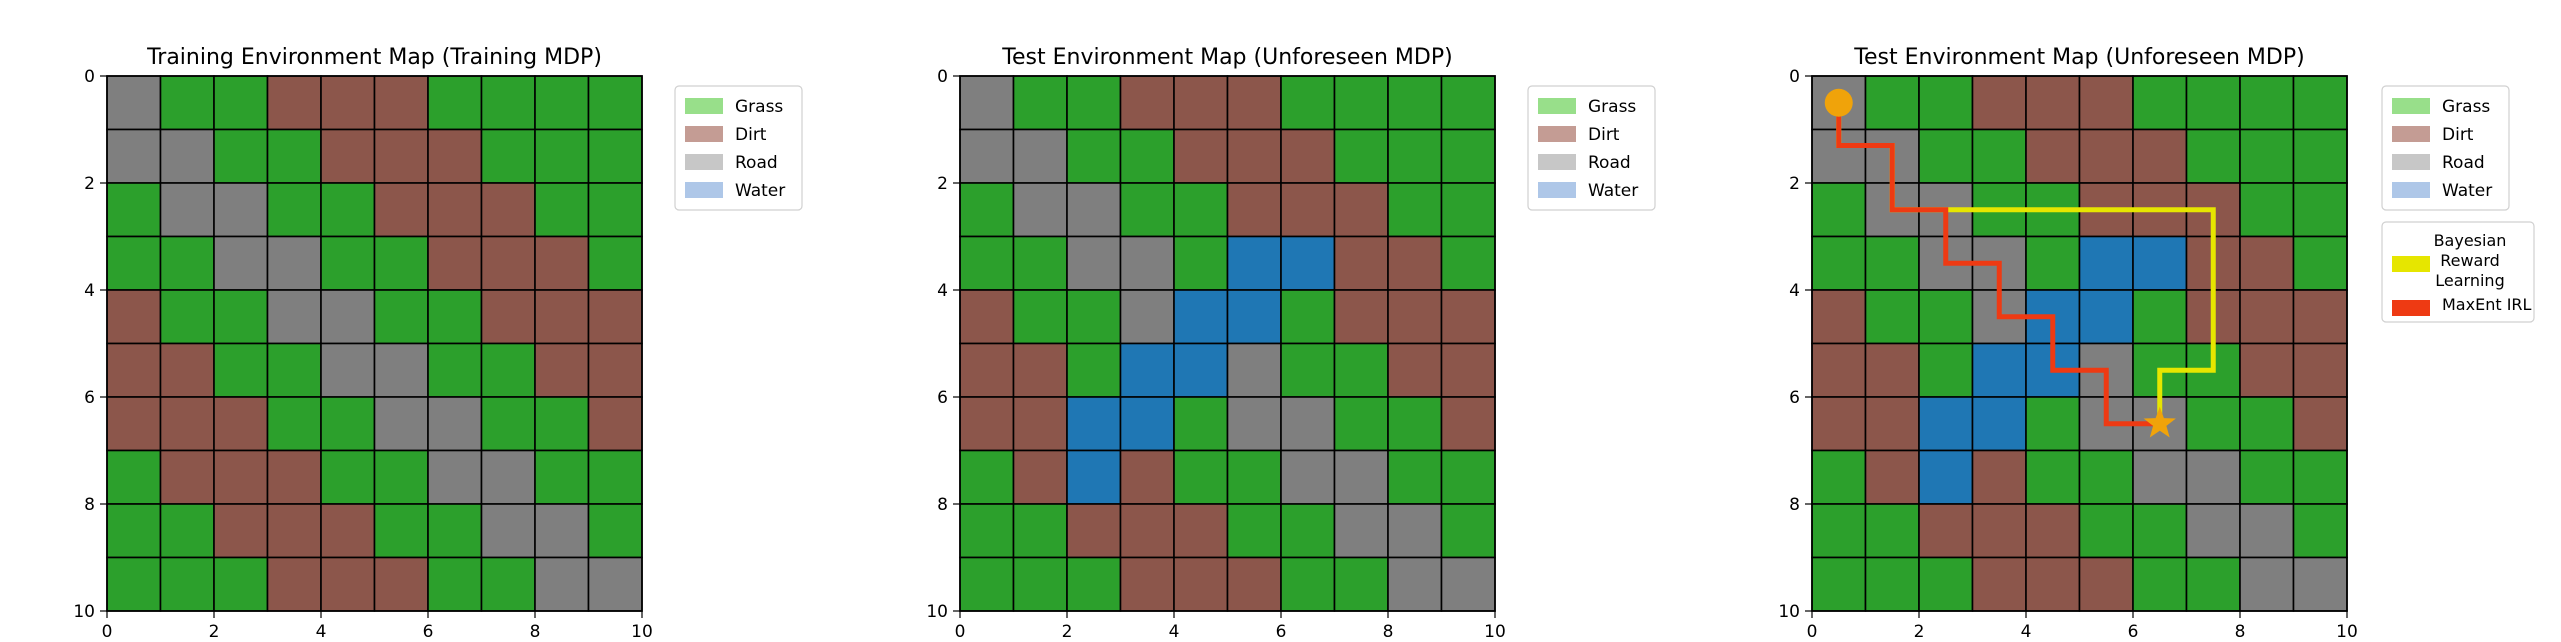 Image resolution: width=2561 pixels, height=642 pixels. I want to click on legend-label-water: Water, so click(760, 191).